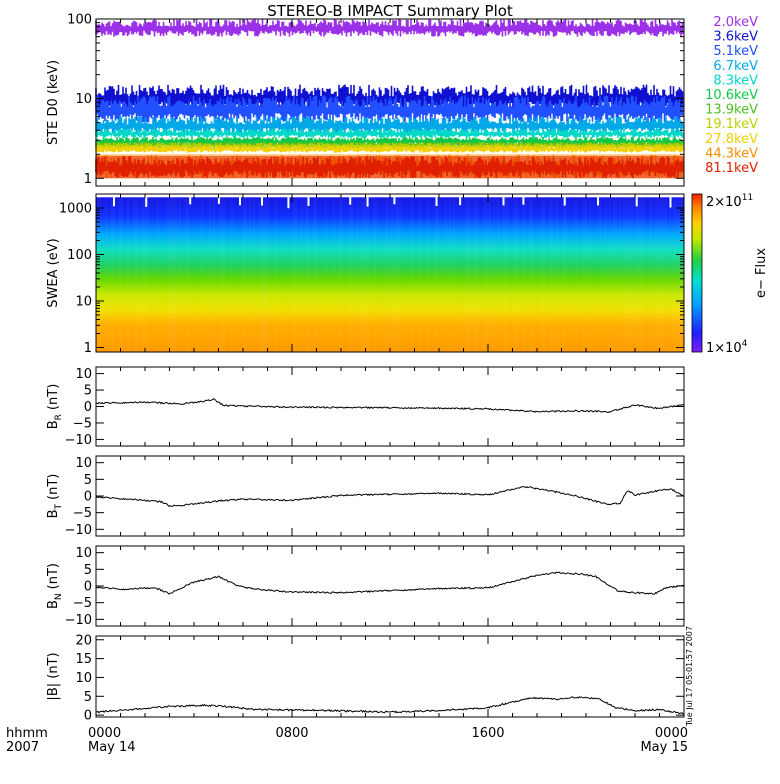 The width and height of the screenshot is (780, 784). What do you see at coordinates (83, 640) in the screenshot?
I see `bmag-panel-ytick-label: 20` at bounding box center [83, 640].